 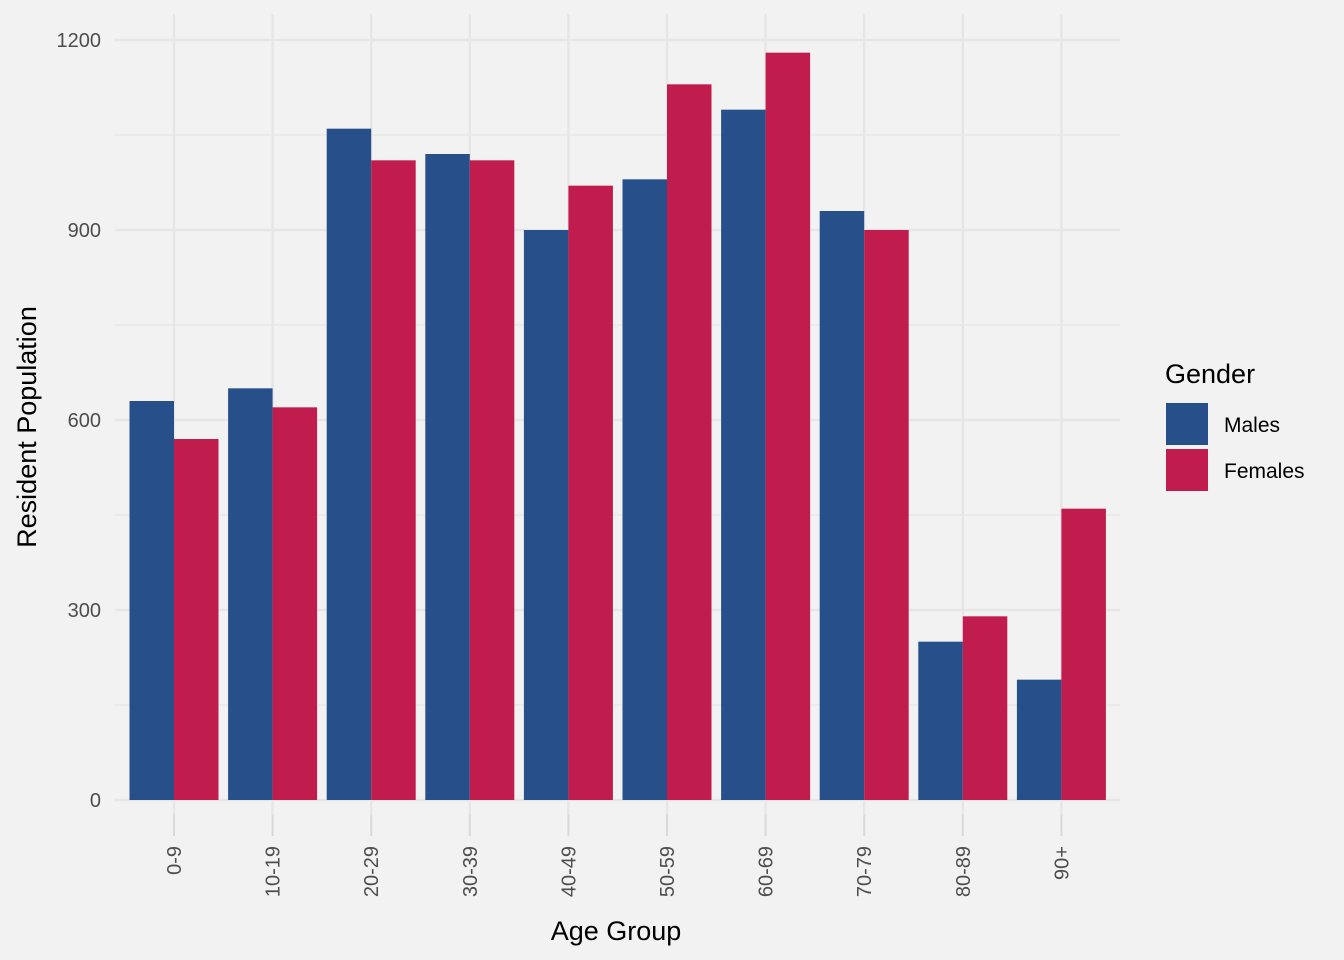 I want to click on legend-title: Gender, so click(x=1210, y=374).